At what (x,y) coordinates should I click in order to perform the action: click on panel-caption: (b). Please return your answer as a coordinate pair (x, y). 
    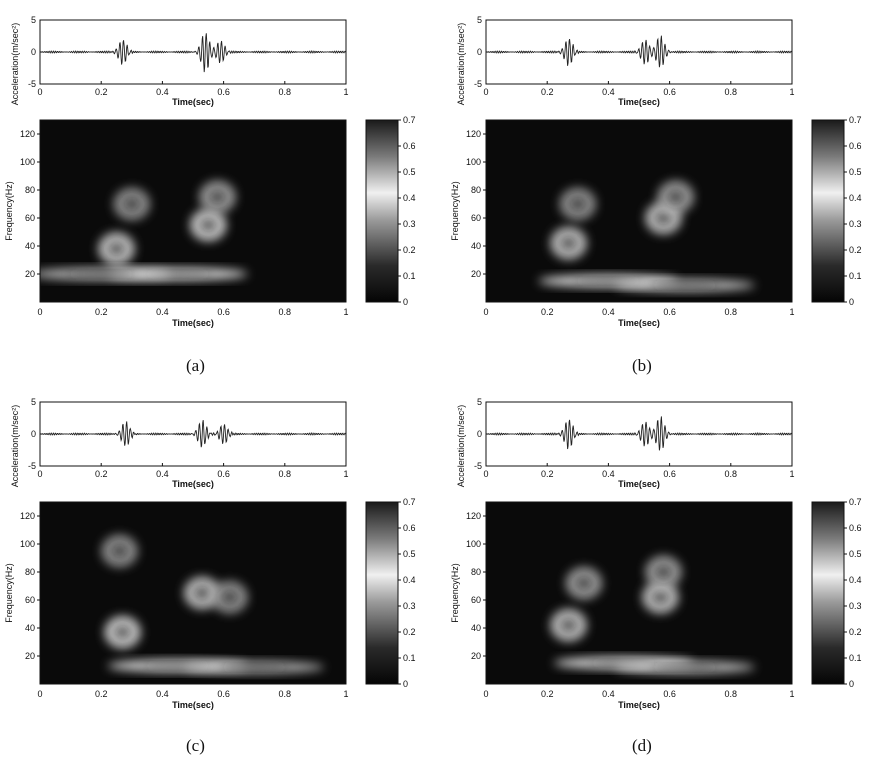
    Looking at the image, I should click on (642, 365).